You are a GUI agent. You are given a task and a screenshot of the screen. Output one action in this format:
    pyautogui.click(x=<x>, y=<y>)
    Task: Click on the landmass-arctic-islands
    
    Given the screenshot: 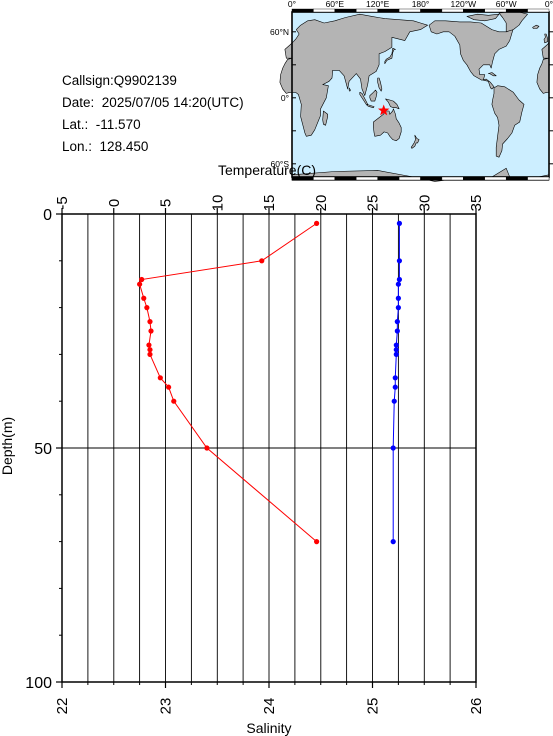 What is the action you would take?
    pyautogui.click(x=483, y=17)
    